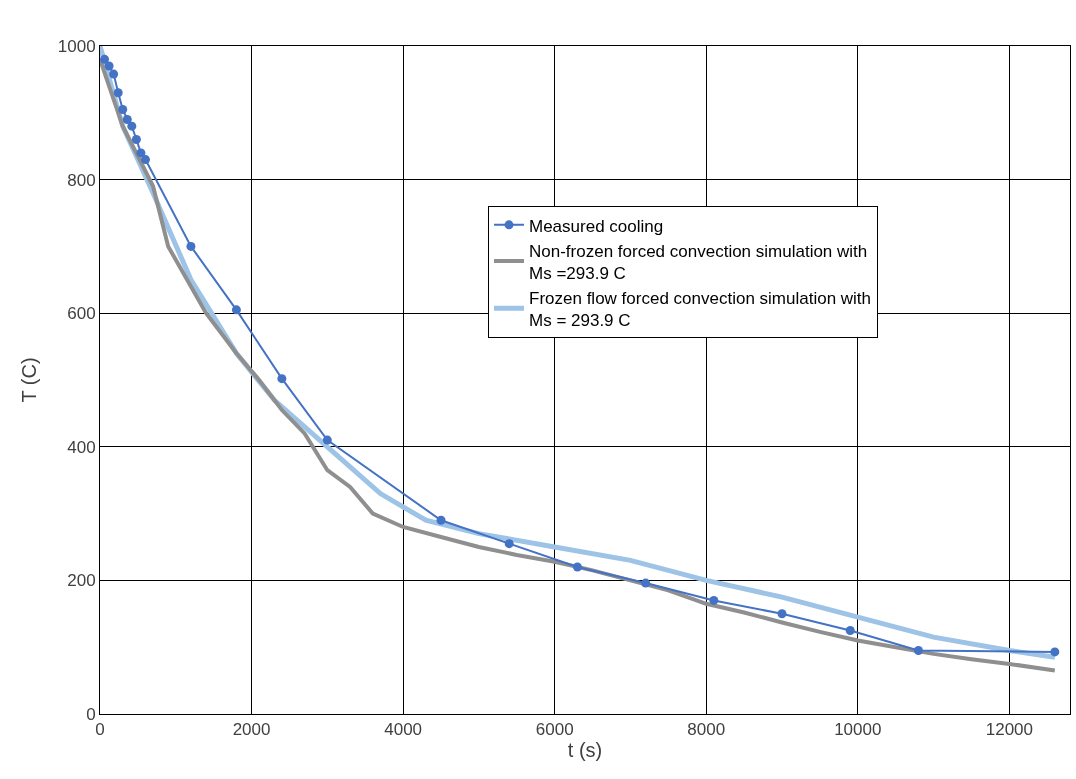 The height and width of the screenshot is (779, 1076). I want to click on x-axis-title: t (s), so click(585, 750).